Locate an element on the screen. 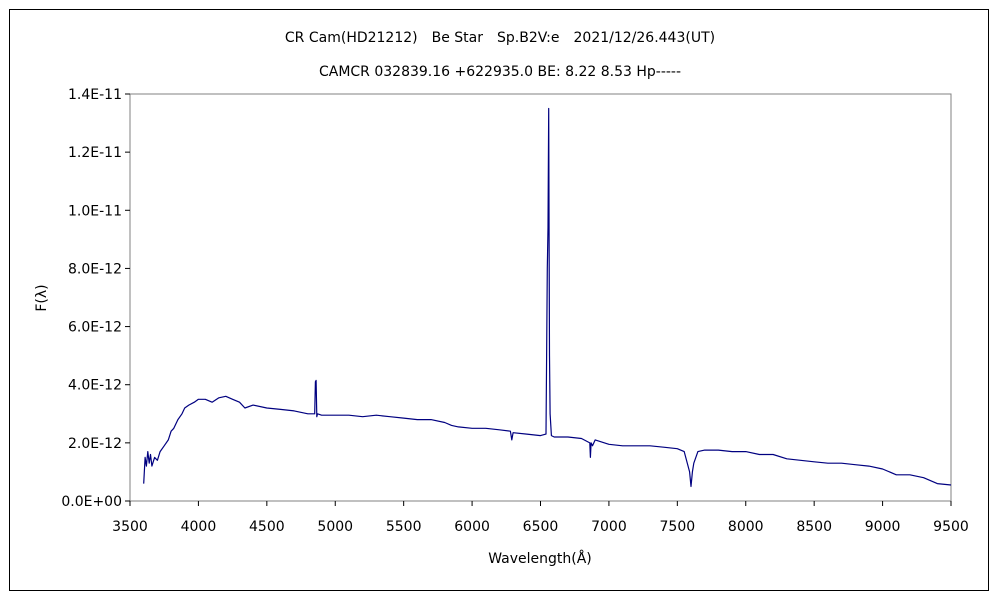  y-tick-label: 6.0E-12 is located at coordinates (95, 328).